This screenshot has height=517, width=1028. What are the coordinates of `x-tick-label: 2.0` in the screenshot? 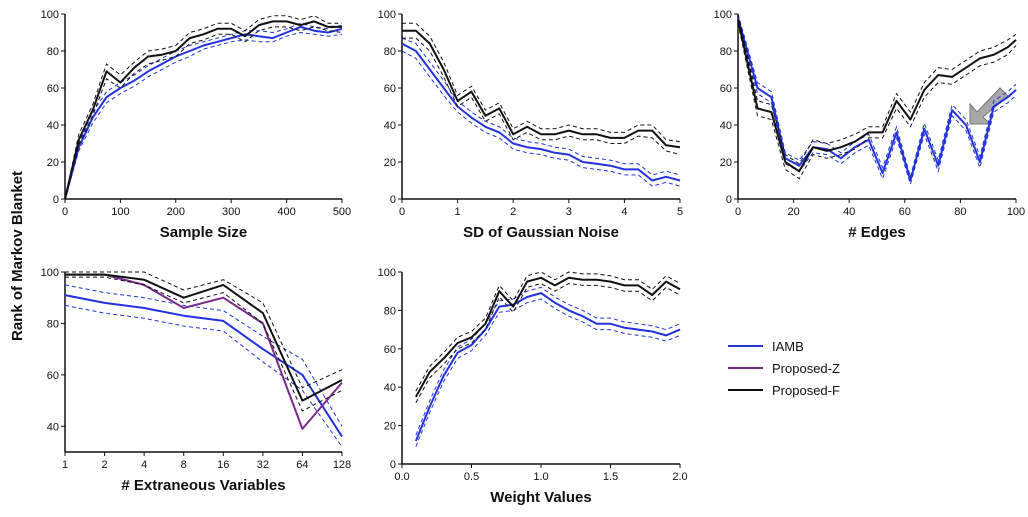 It's located at (679, 477).